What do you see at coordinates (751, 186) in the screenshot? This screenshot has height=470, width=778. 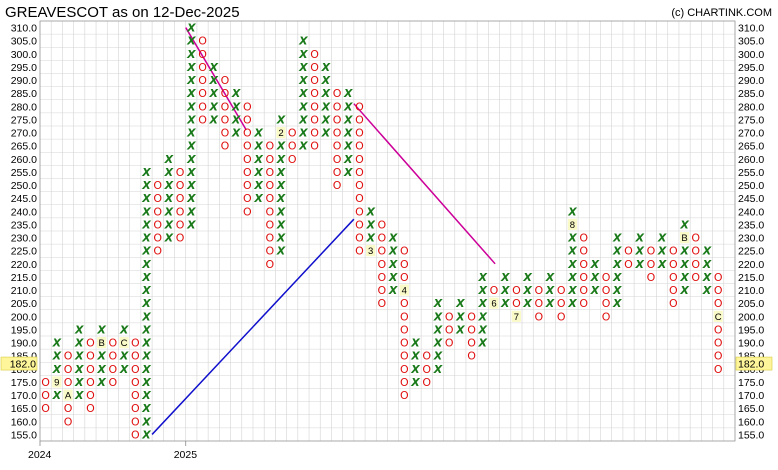 I see `y-tick-label: 250.0` at bounding box center [751, 186].